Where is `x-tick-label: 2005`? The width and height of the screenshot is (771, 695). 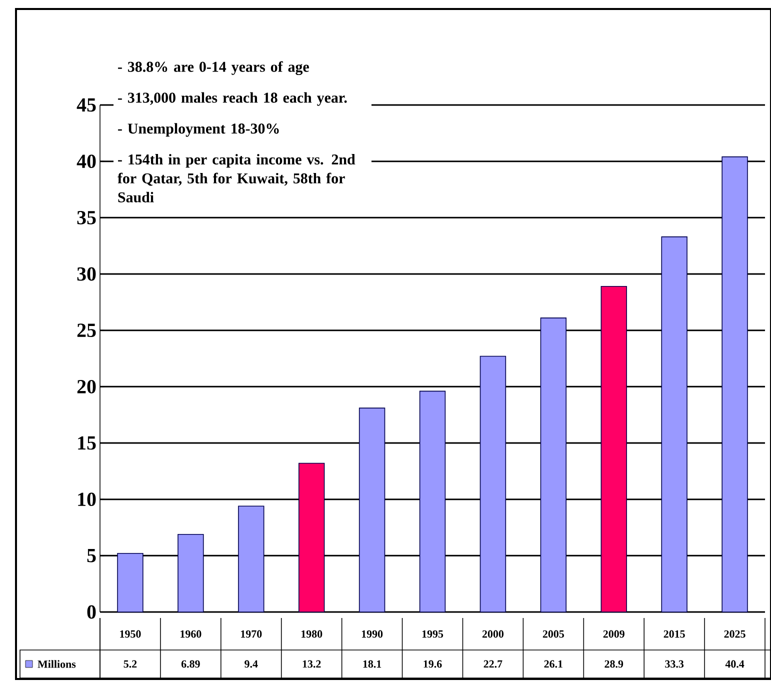
x-tick-label: 2005 is located at coordinates (553, 634).